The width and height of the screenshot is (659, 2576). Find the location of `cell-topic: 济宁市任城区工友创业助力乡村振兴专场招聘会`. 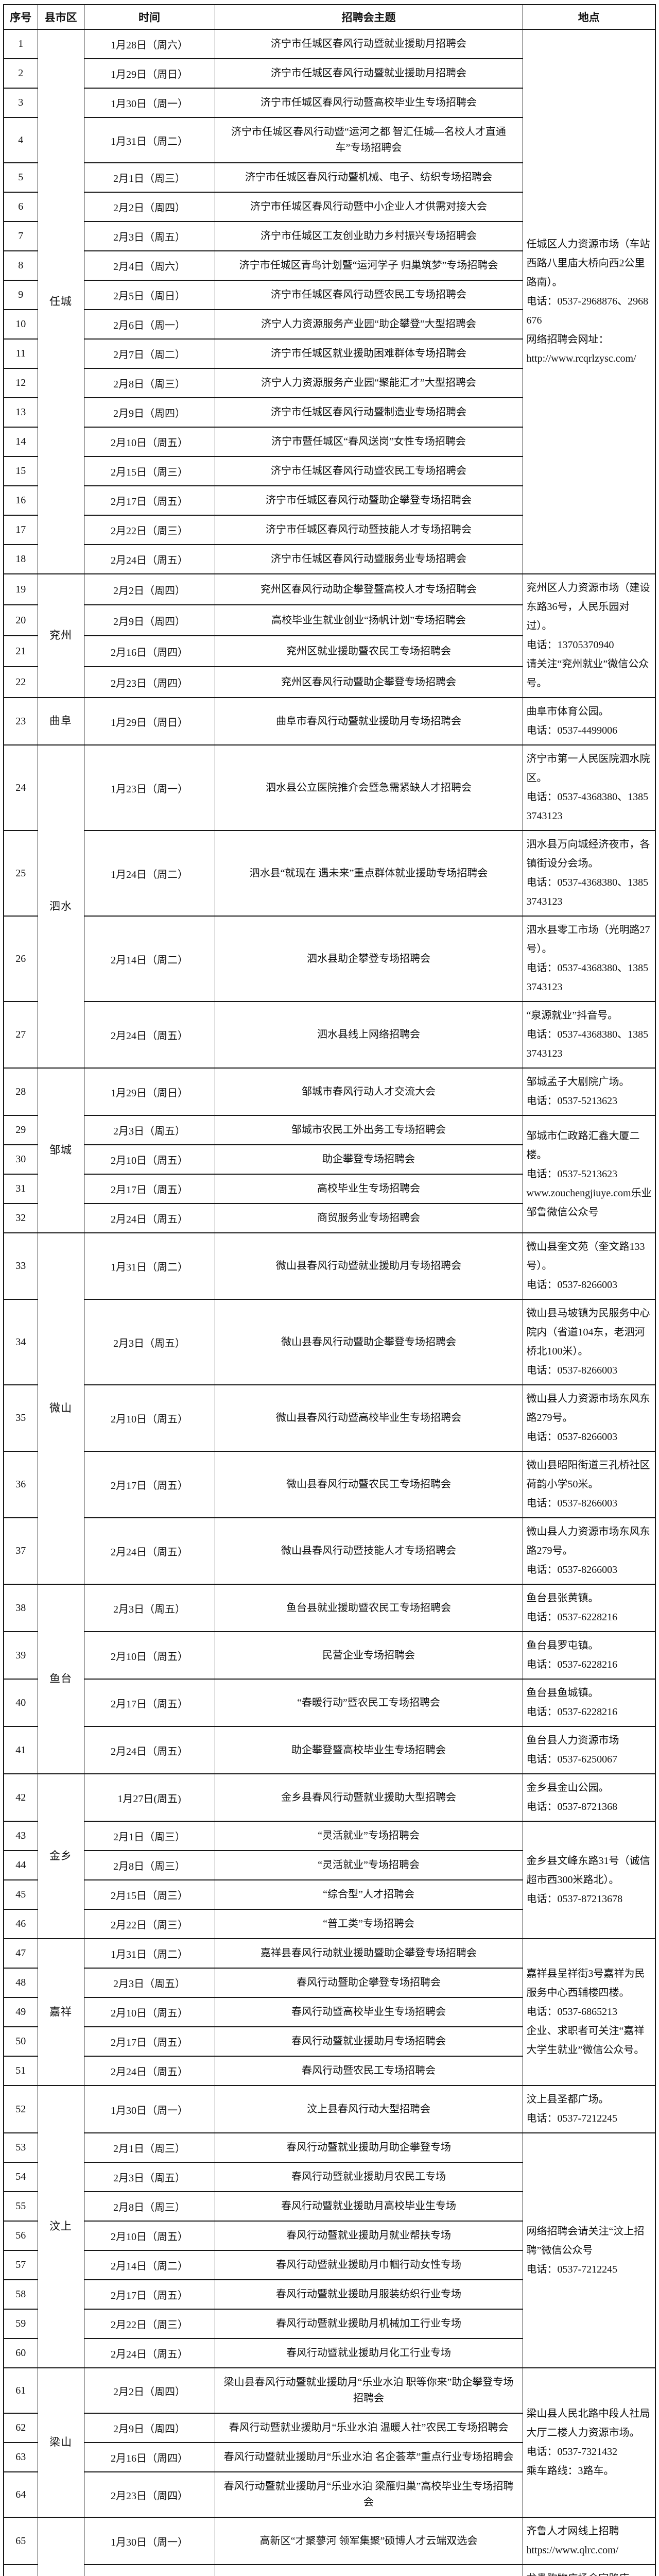

cell-topic: 济宁市任城区工友创业助力乡村振兴专场招聘会 is located at coordinates (368, 236).